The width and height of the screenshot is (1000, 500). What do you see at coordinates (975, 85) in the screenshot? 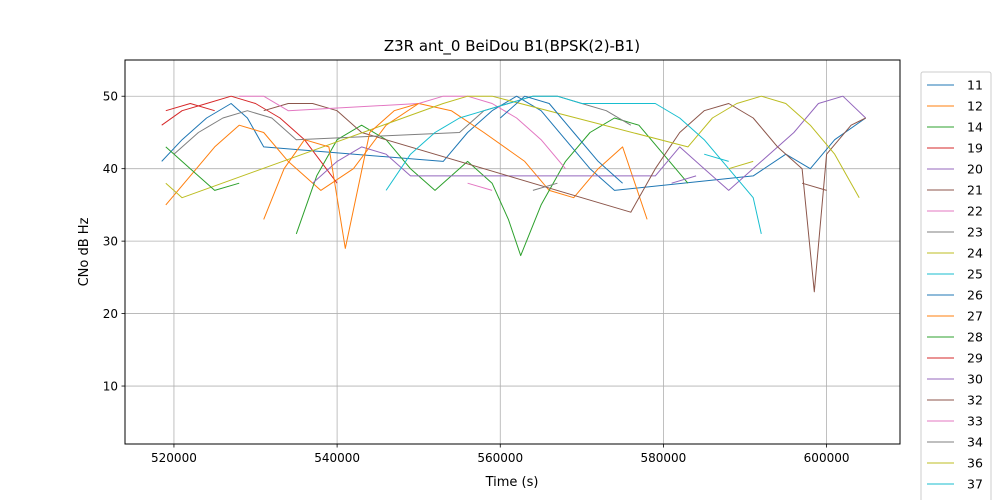
I see `legend-label: 11` at bounding box center [975, 85].